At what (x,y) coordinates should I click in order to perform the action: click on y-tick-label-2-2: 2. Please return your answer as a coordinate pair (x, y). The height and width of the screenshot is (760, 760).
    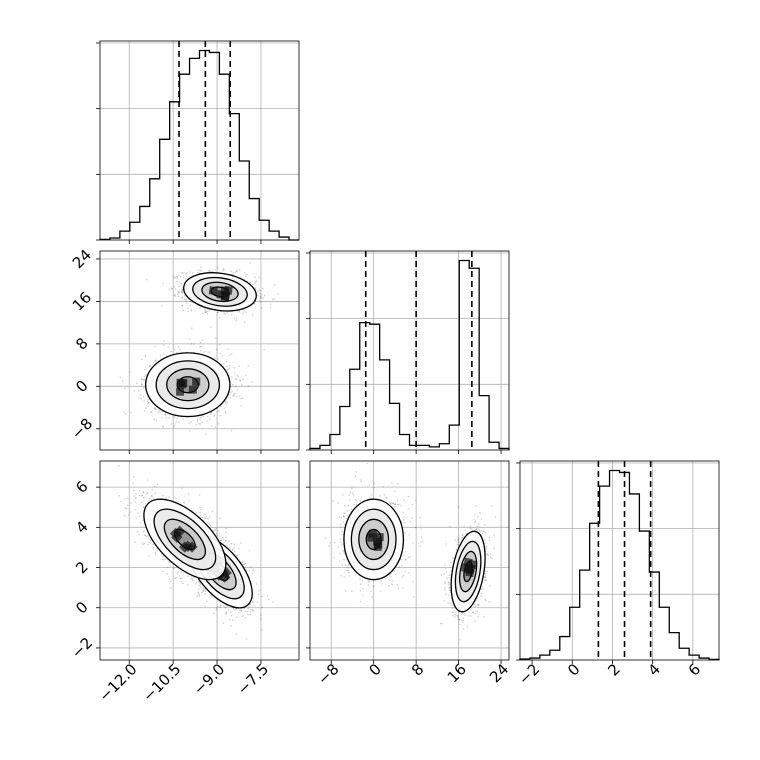
    Looking at the image, I should click on (81, 567).